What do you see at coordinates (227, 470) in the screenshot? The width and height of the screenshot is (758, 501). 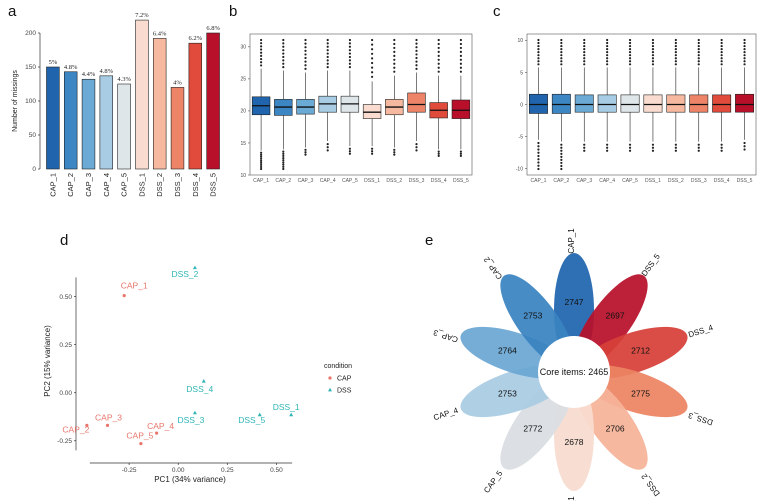 I see `x-tick-label: 0.25` at bounding box center [227, 470].